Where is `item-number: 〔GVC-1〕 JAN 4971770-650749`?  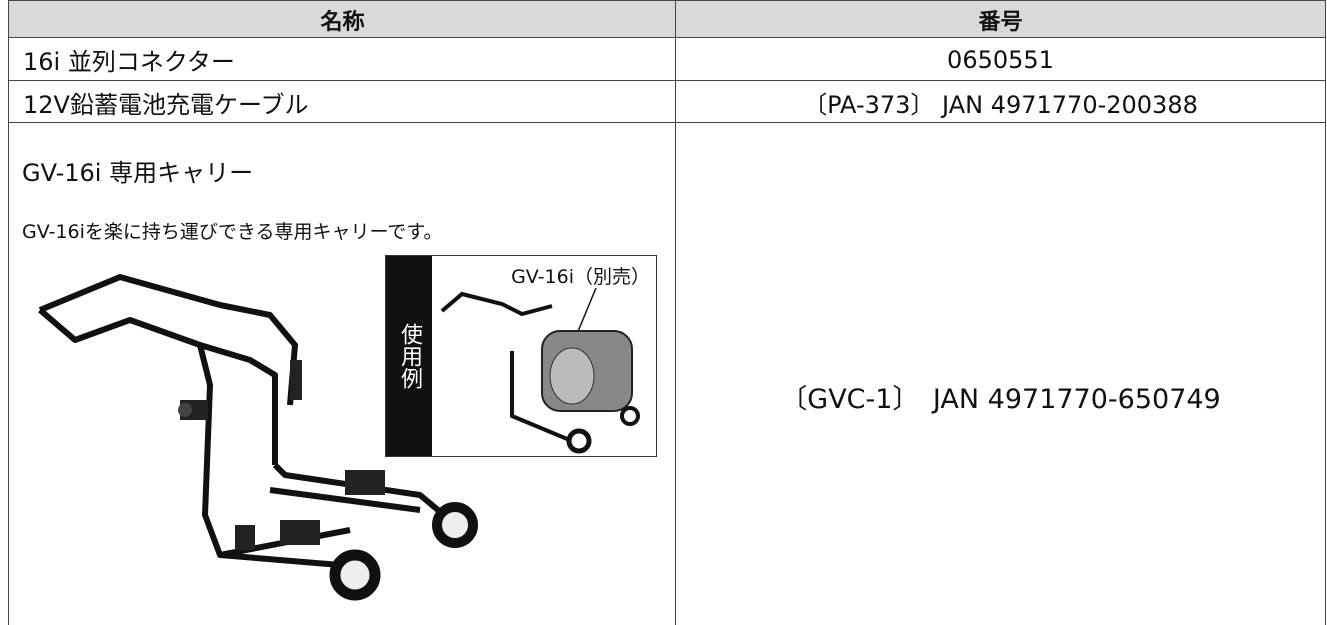
item-number: 〔GVC-1〕 JAN 4971770-650749 is located at coordinates (1000, 399).